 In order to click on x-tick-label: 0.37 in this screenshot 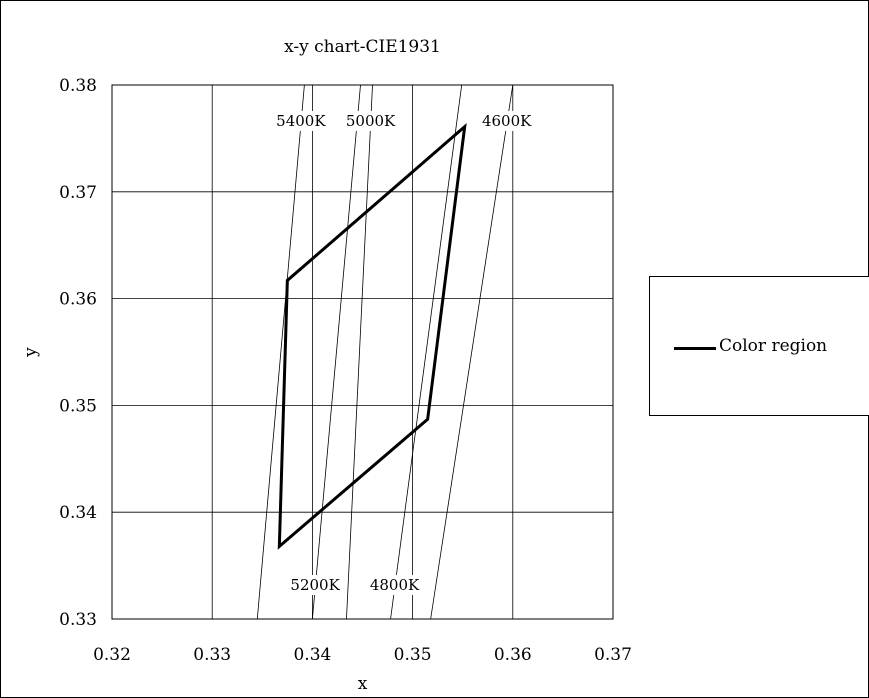, I will do `click(613, 655)`.